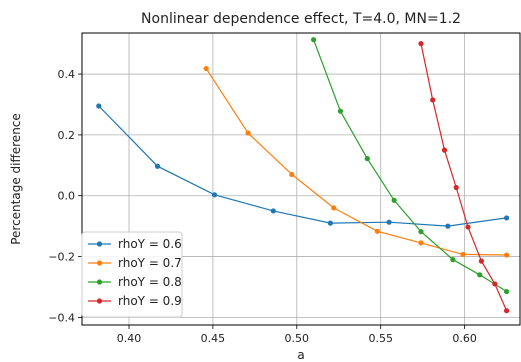 The height and width of the screenshot is (362, 521). What do you see at coordinates (380, 338) in the screenshot?
I see `x-tick-label: 0.55` at bounding box center [380, 338].